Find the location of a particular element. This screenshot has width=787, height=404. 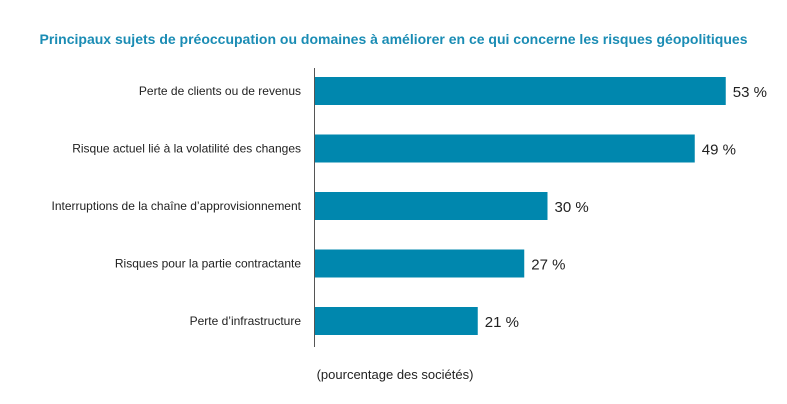

value-label-2: 49 % is located at coordinates (719, 150).